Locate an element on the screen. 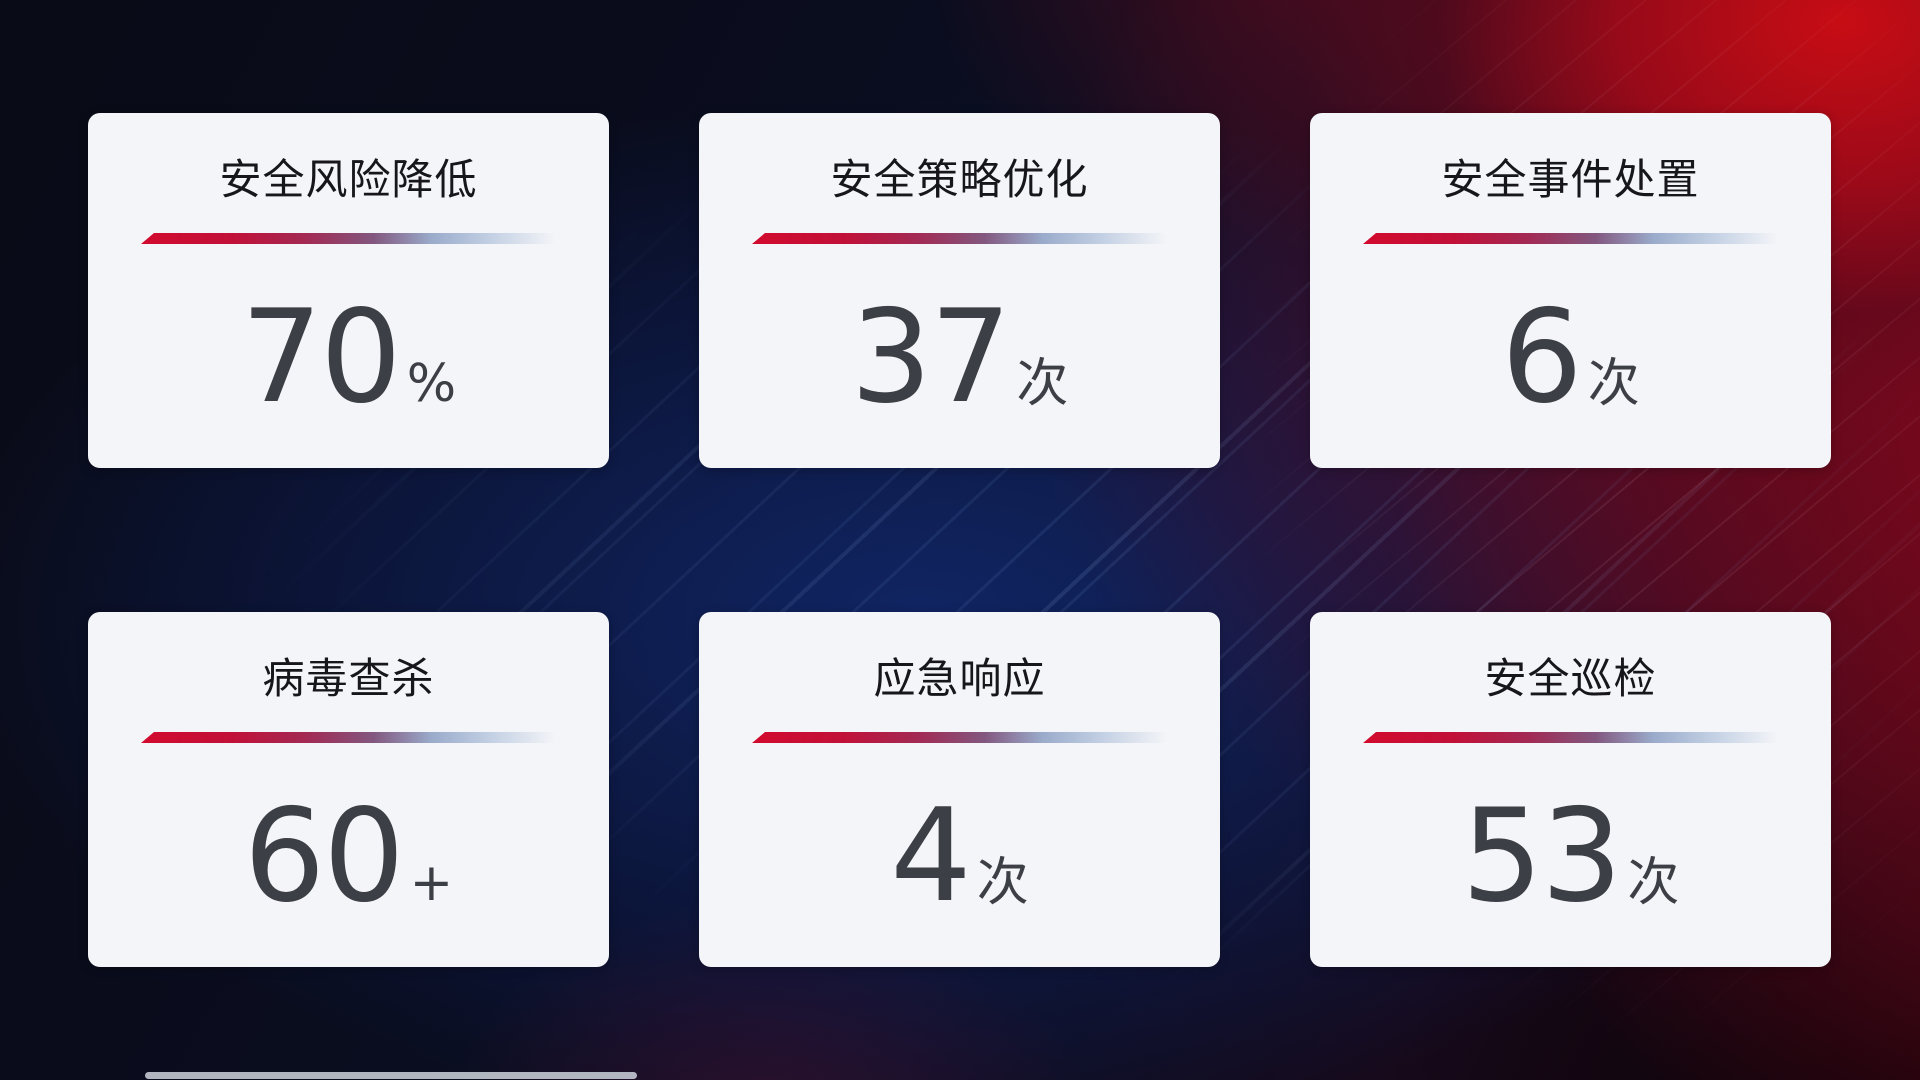 The image size is (1920, 1080). card-value-row: 53 次 is located at coordinates (1571, 857).